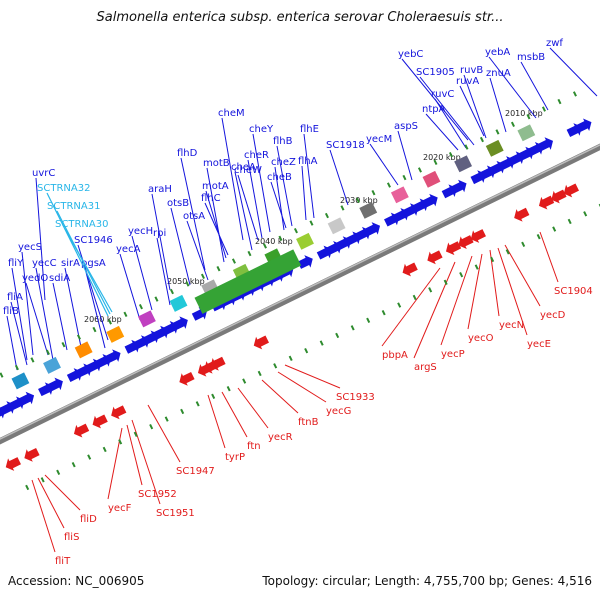 The width and height of the screenshot is (600, 600). What do you see at coordinates (549, 257) in the screenshot?
I see `callout-line-sc1904` at bounding box center [549, 257].